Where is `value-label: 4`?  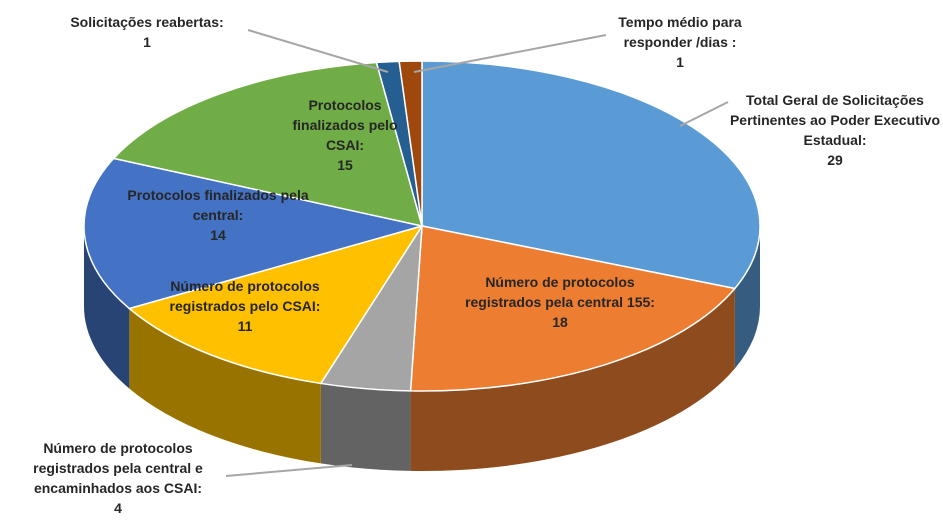 value-label: 4 is located at coordinates (118, 508).